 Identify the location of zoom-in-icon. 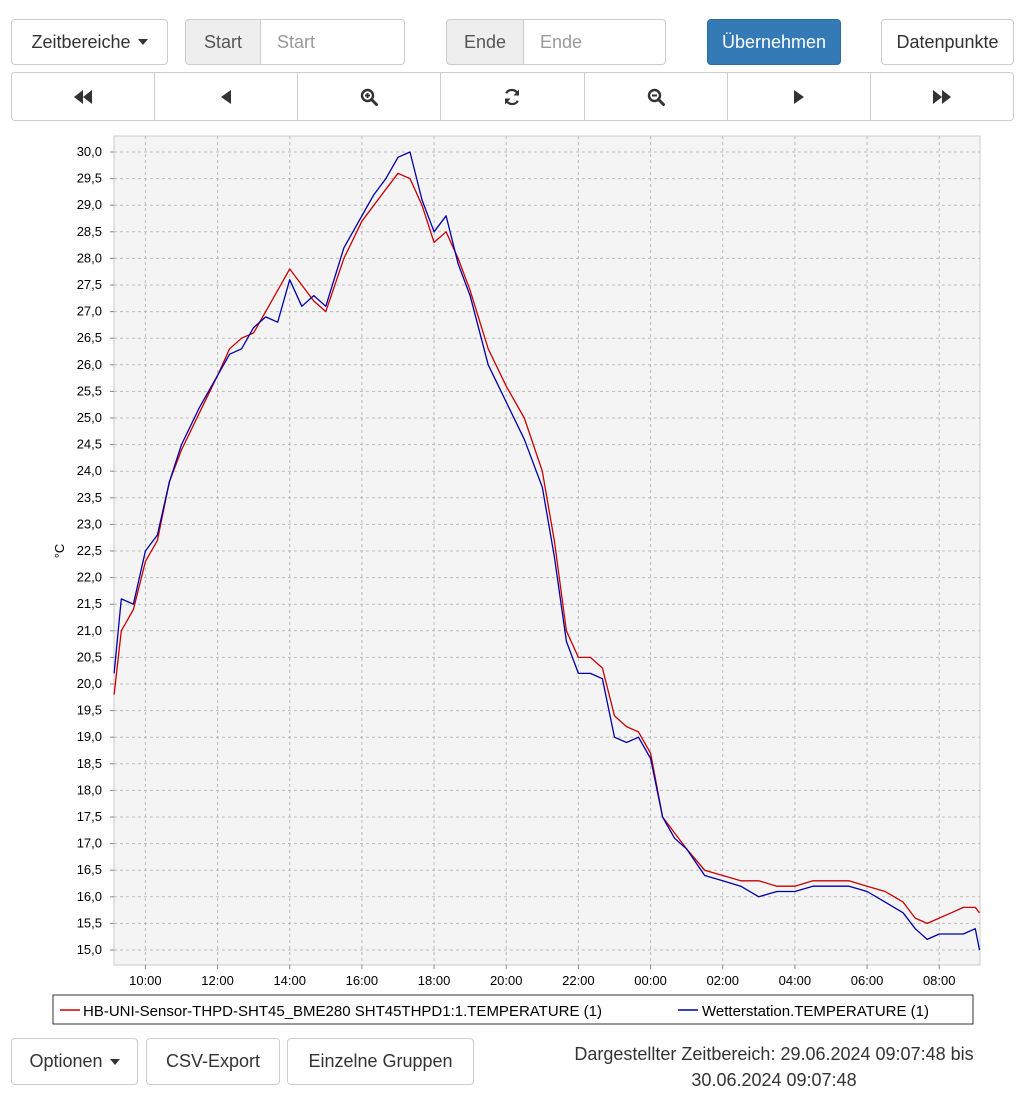
(370, 97).